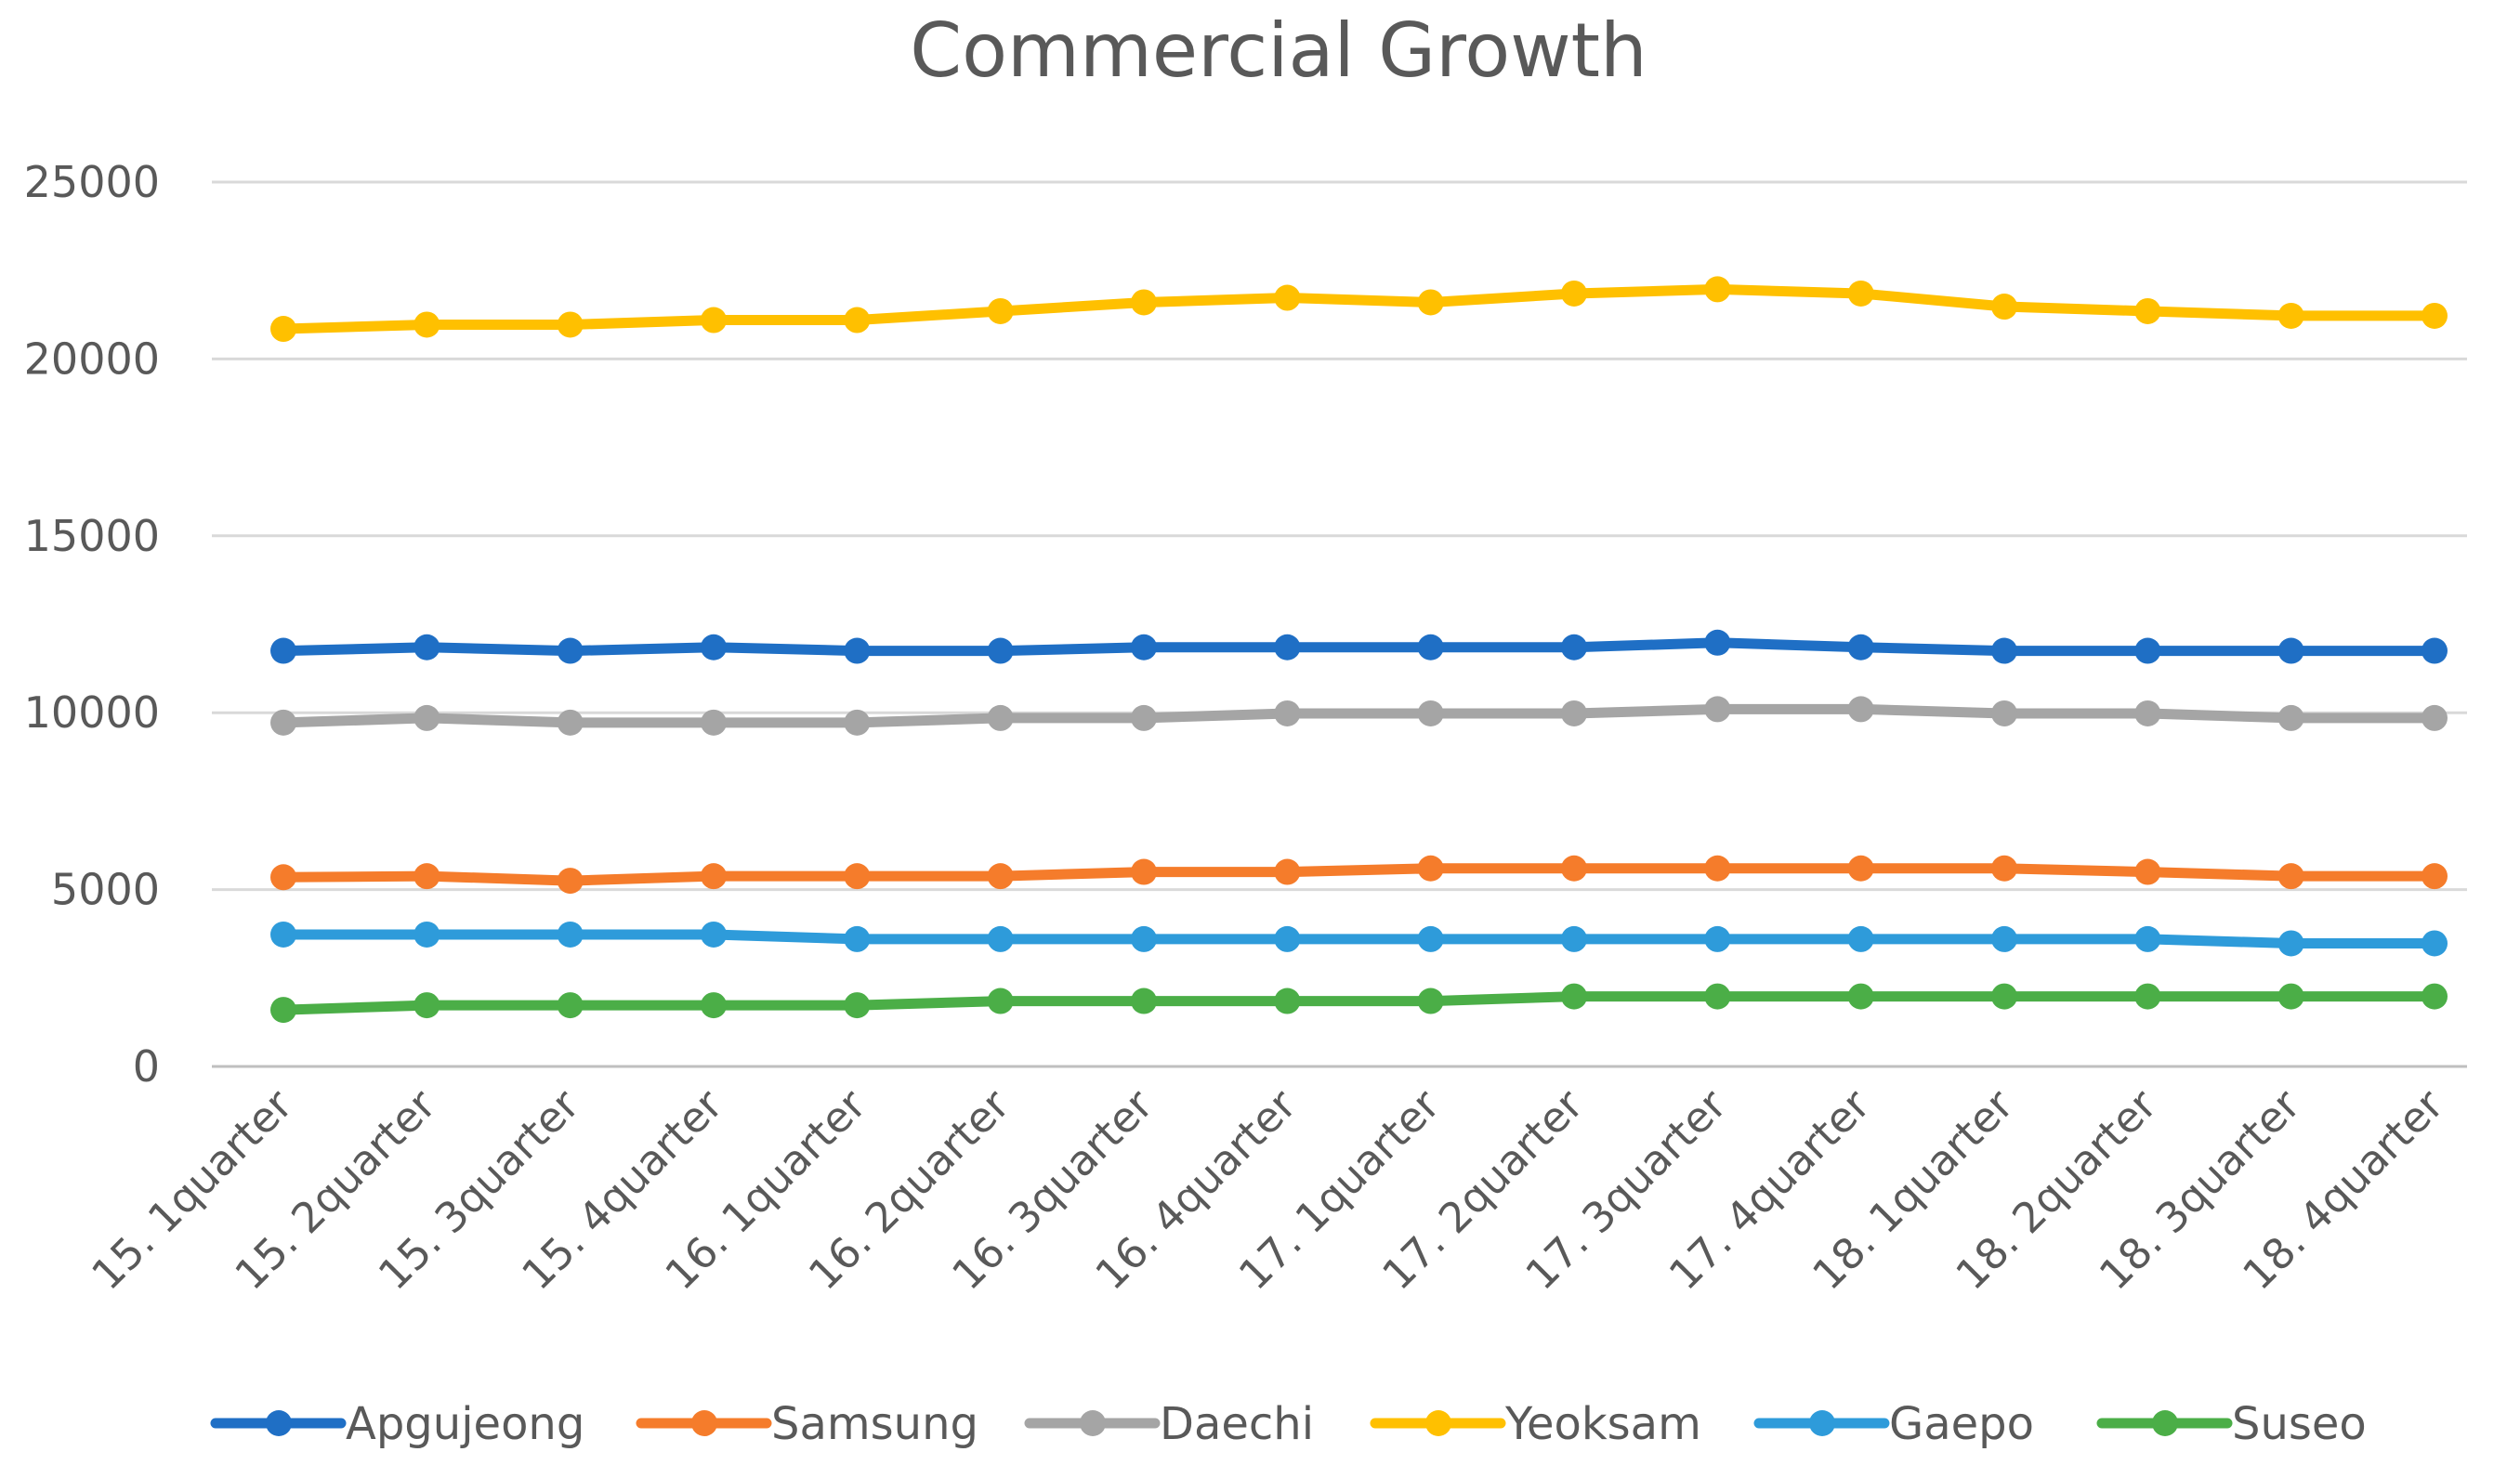  What do you see at coordinates (92, 182) in the screenshot?
I see `y-tick-label: 25000` at bounding box center [92, 182].